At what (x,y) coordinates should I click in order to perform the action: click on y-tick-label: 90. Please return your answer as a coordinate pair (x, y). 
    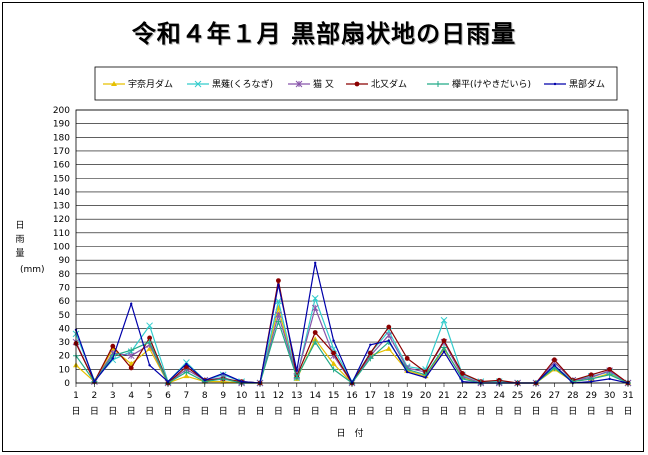
    Looking at the image, I should click on (65, 261).